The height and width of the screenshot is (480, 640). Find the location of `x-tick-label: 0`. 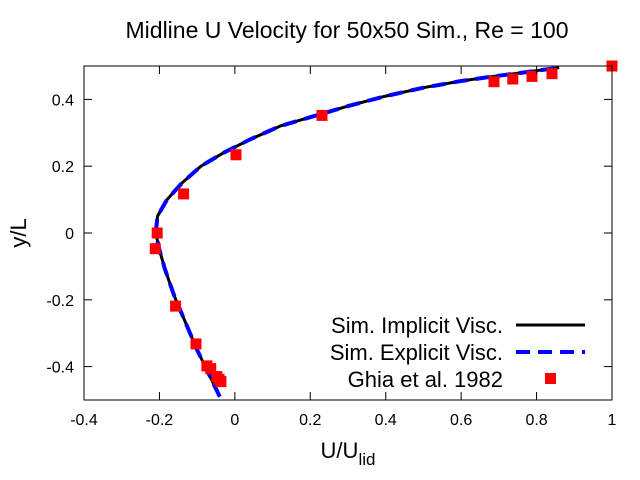

x-tick-label: 0 is located at coordinates (234, 420).